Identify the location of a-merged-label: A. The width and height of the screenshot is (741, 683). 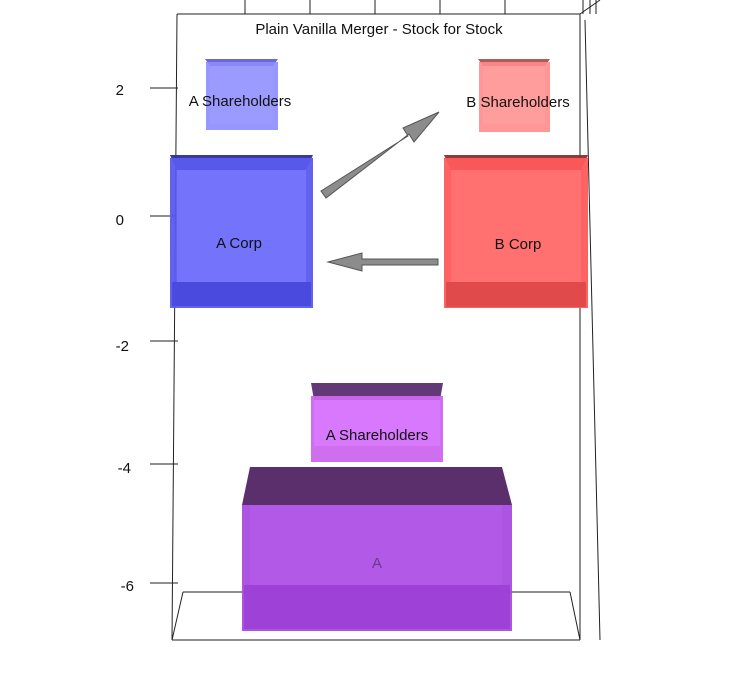
(377, 563).